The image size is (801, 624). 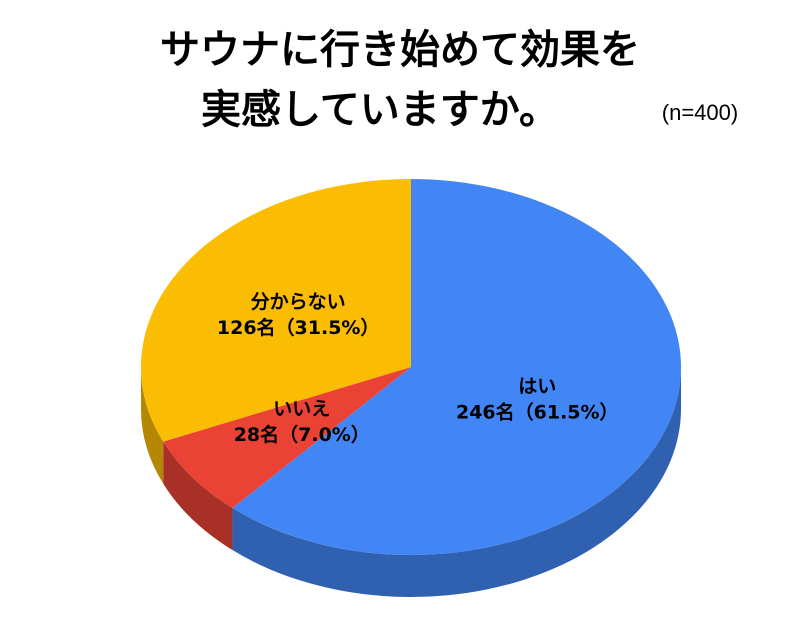 What do you see at coordinates (298, 302) in the screenshot?
I see `slice-label: 分からない` at bounding box center [298, 302].